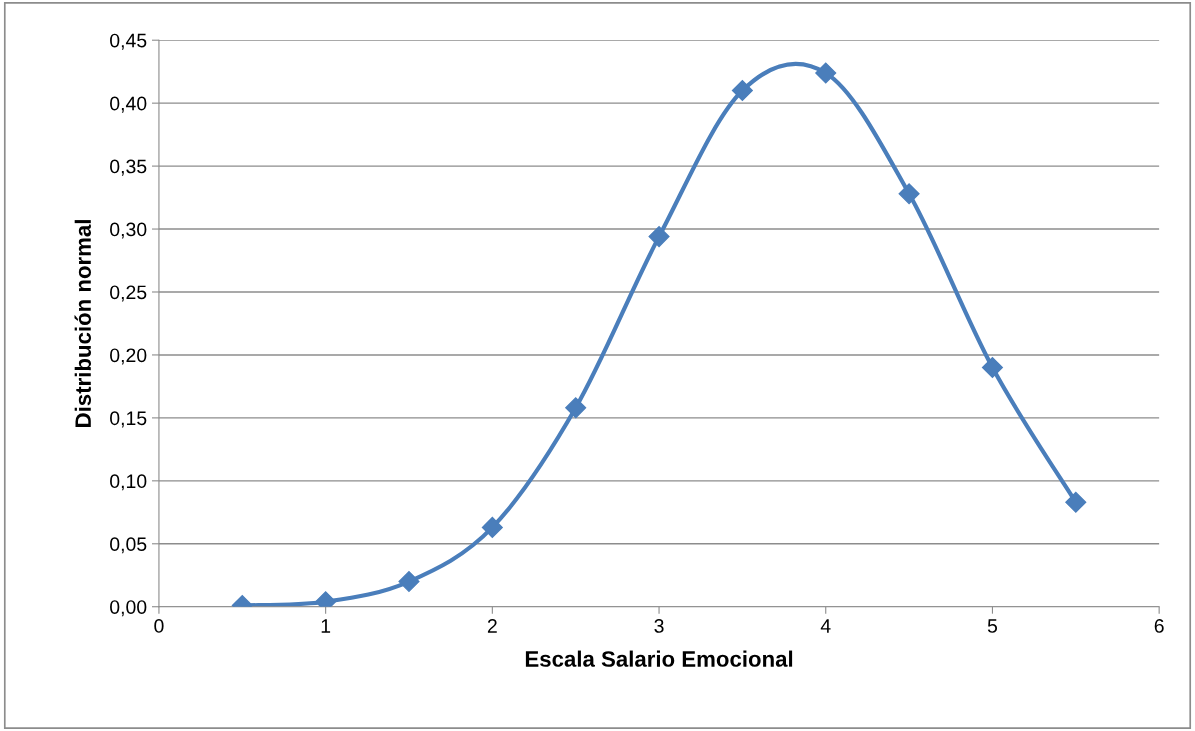  Describe the element at coordinates (159, 626) in the screenshot. I see `x-tick-label: 0` at that location.